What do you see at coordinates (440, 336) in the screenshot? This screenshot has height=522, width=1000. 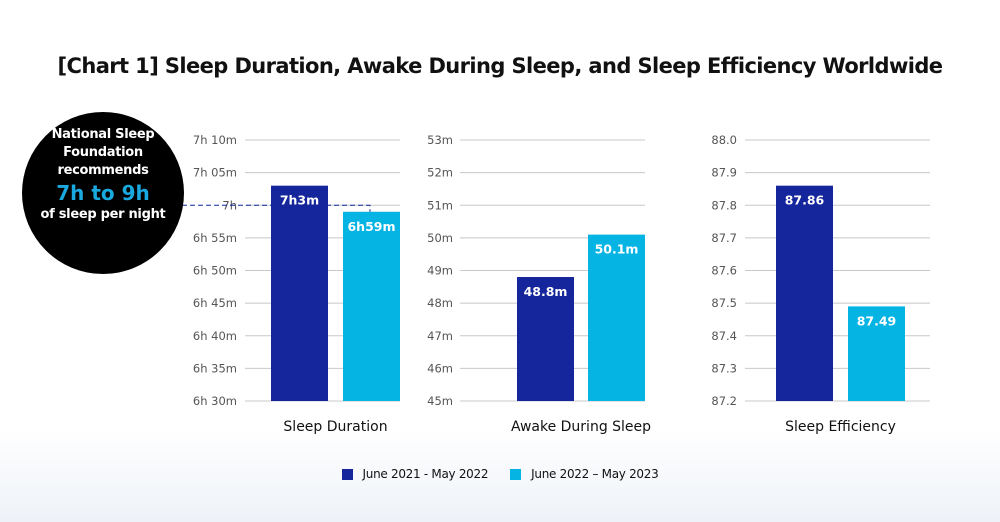 I see `y-tick-label: 47m` at bounding box center [440, 336].